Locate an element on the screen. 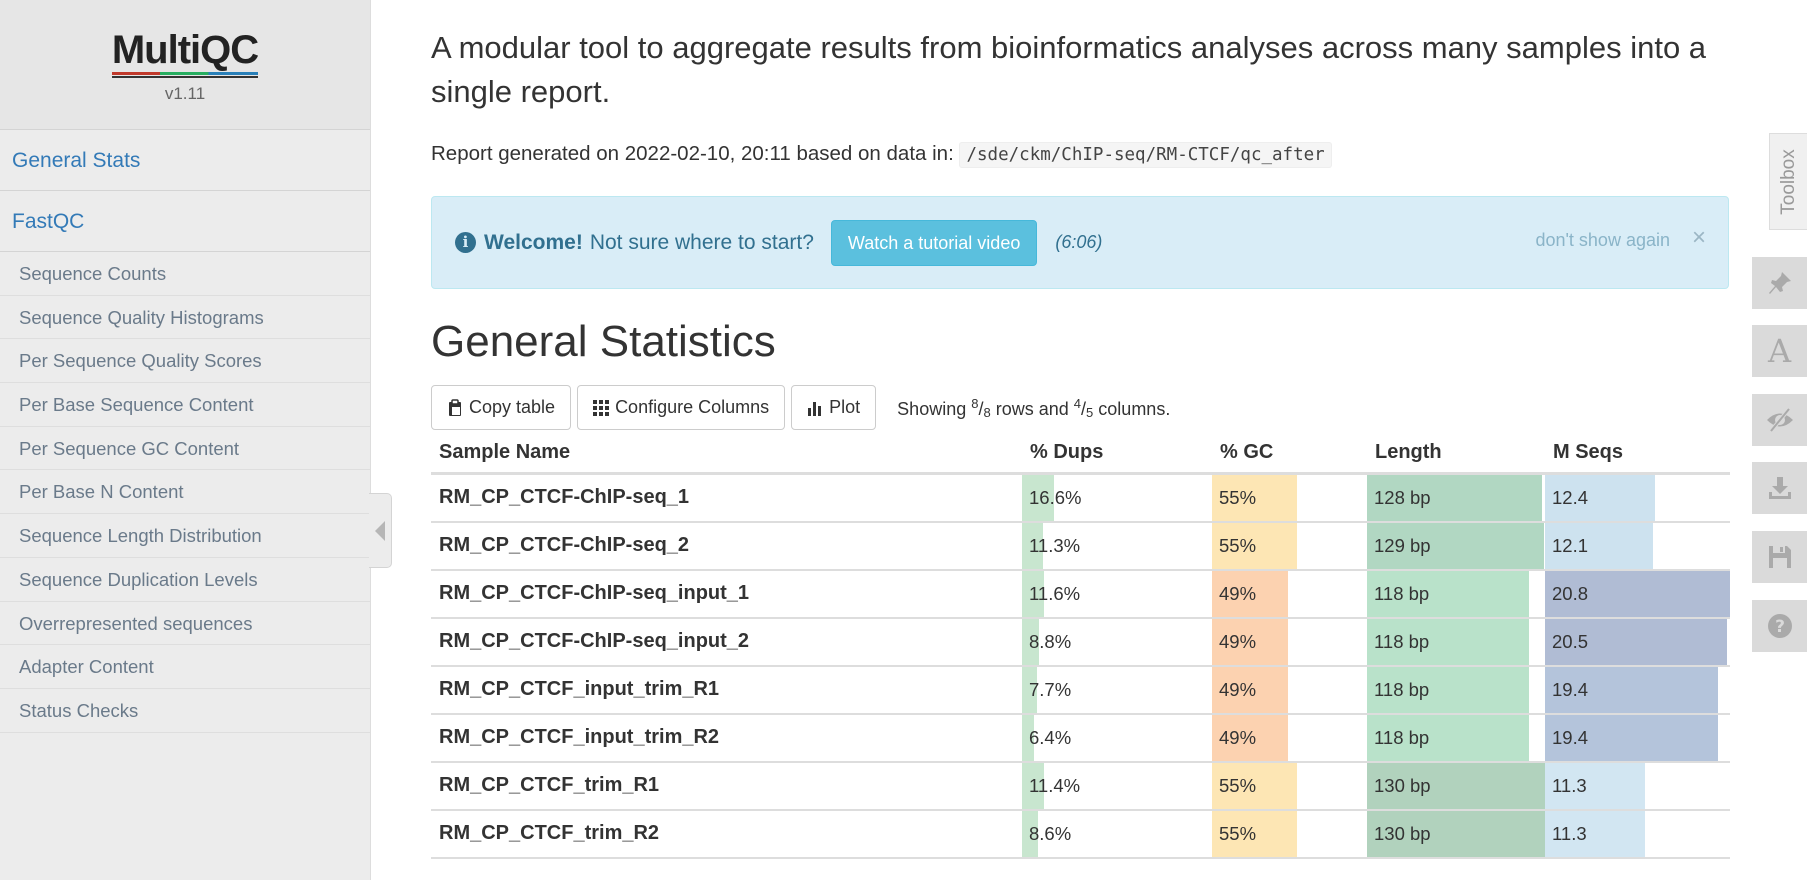 Image resolution: width=1807 pixels, height=880 pixels. dups-bar-wrap: 11.6% is located at coordinates (1117, 593).